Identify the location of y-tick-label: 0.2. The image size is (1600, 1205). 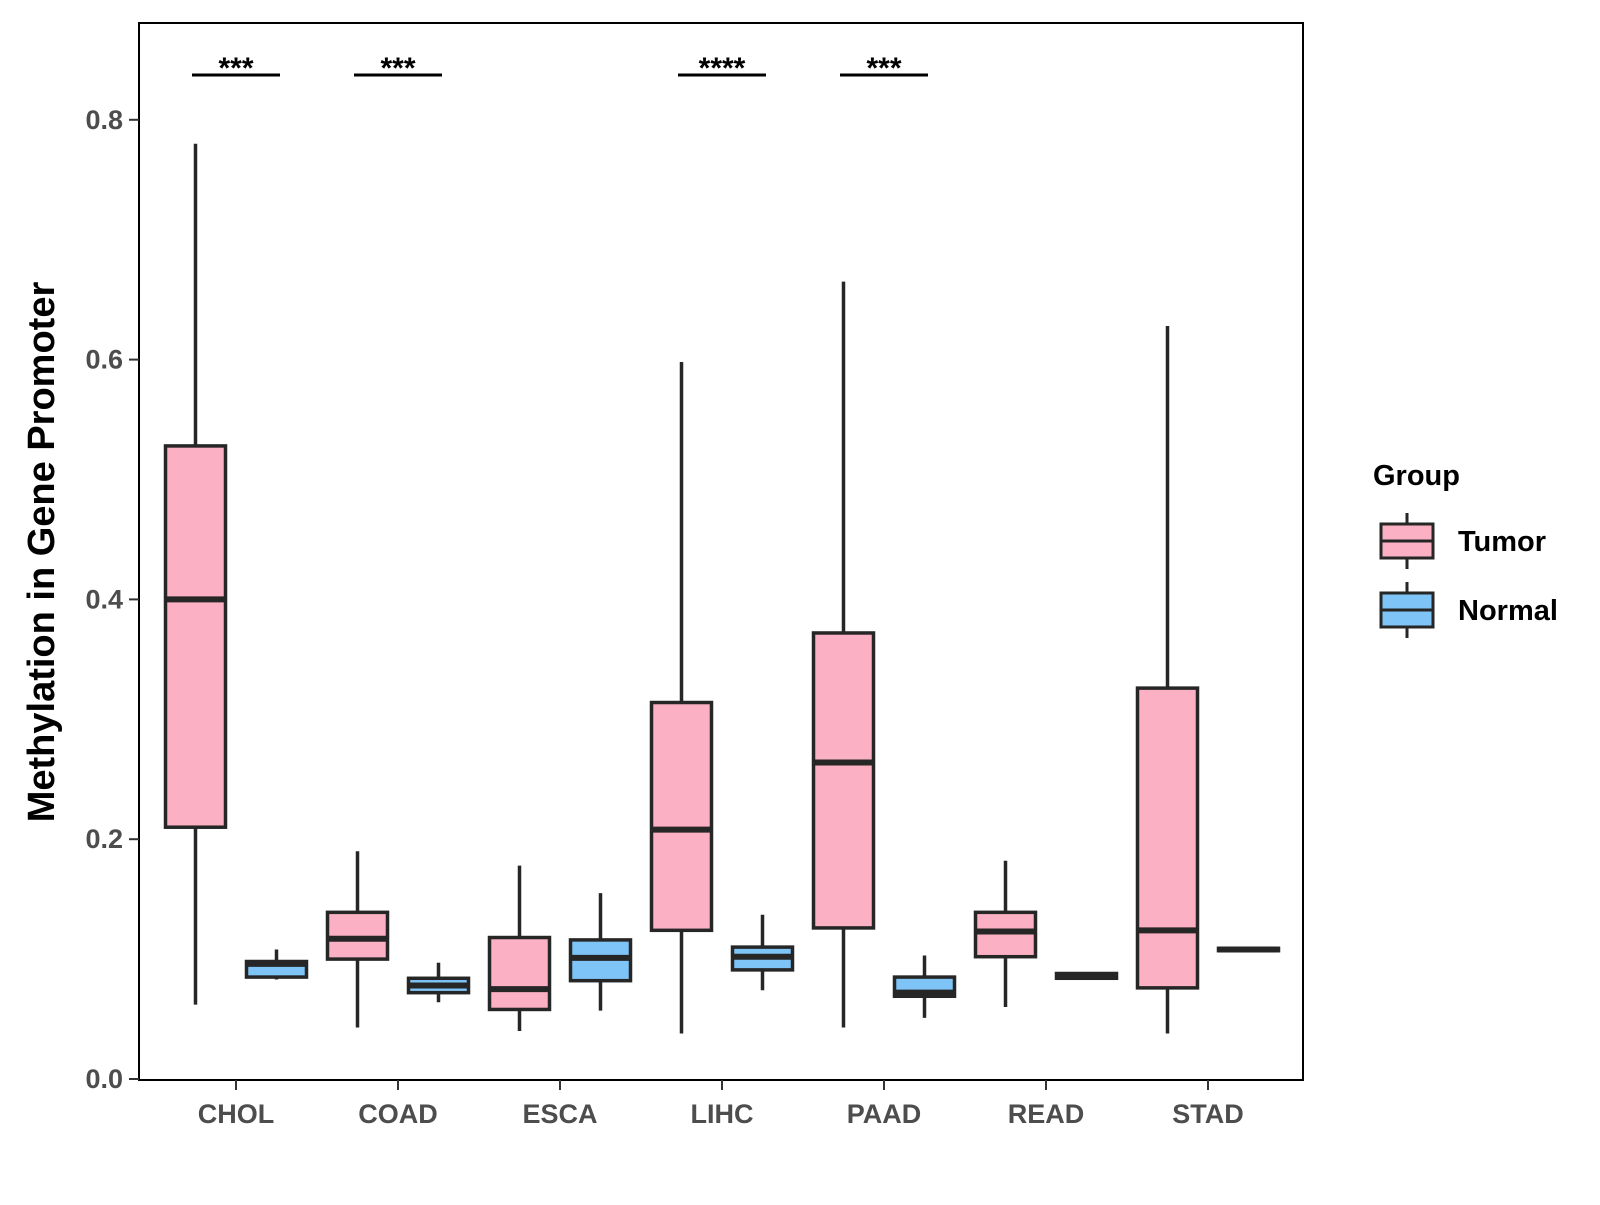
(104, 839).